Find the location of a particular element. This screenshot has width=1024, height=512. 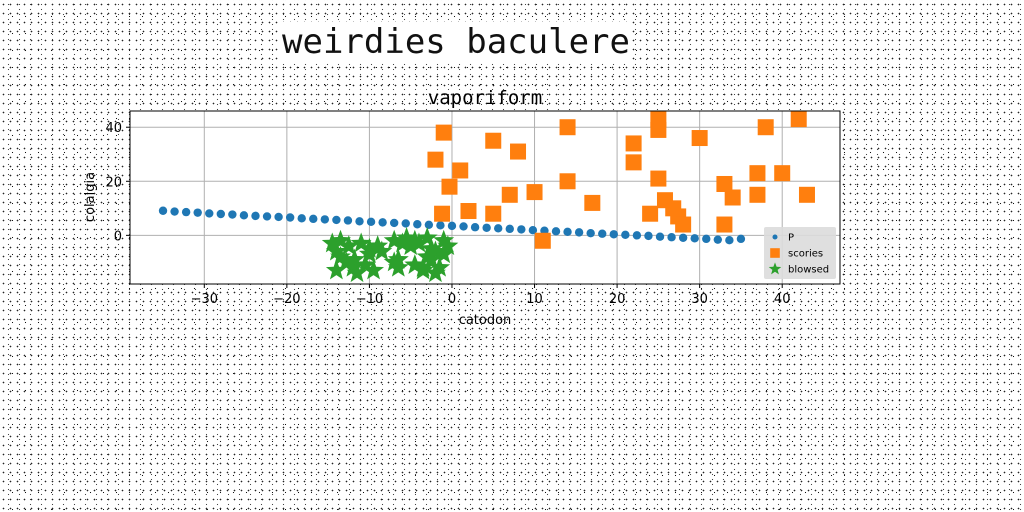

legend-label-P: P is located at coordinates (791, 238).